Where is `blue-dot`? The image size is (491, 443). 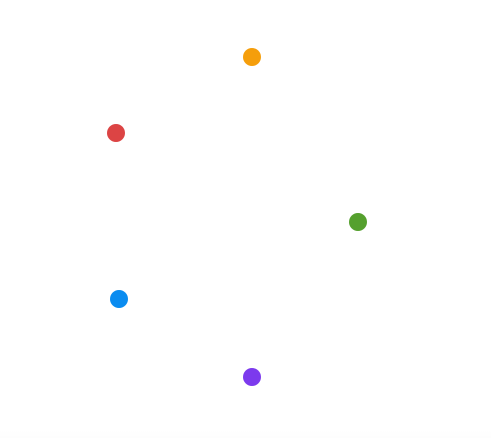
blue-dot is located at coordinates (119, 299).